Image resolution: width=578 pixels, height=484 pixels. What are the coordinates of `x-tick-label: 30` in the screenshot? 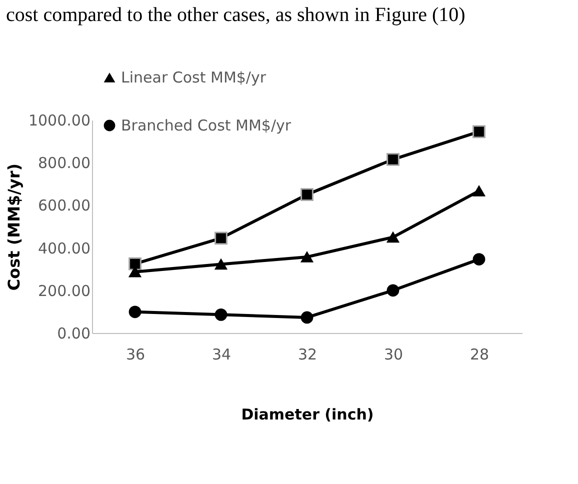 It's located at (394, 355).